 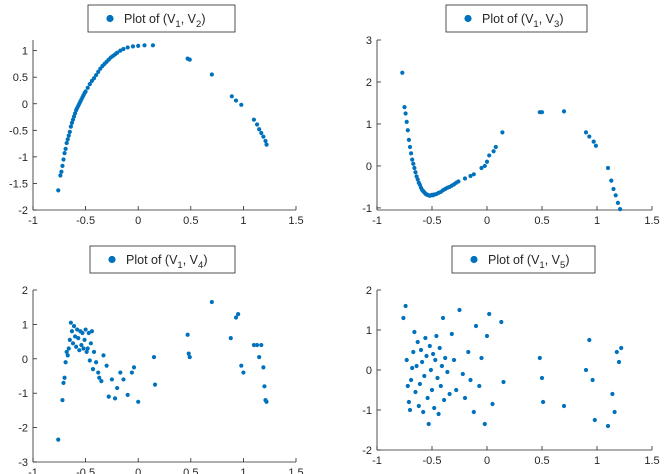 I want to click on legend: Plot of (V1, V4), so click(x=162, y=259).